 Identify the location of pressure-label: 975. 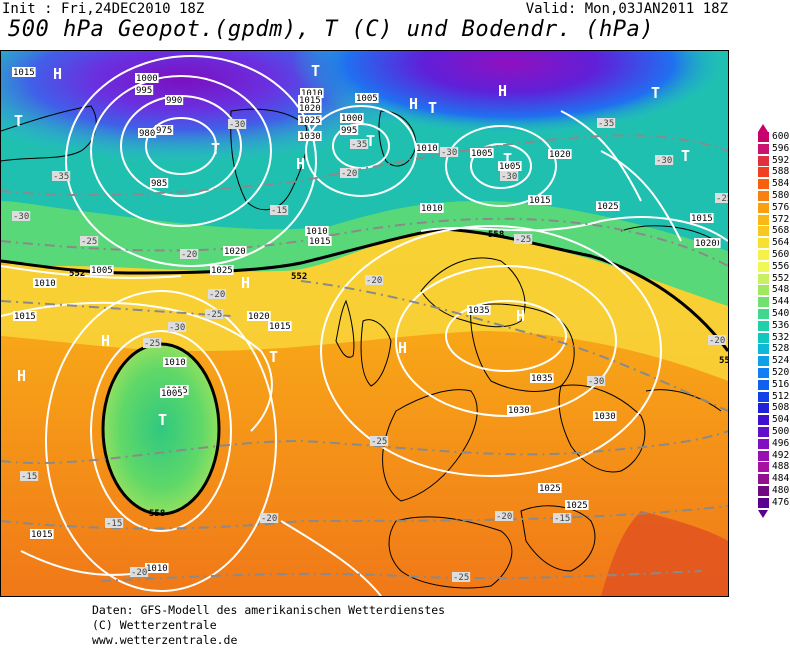
(164, 131).